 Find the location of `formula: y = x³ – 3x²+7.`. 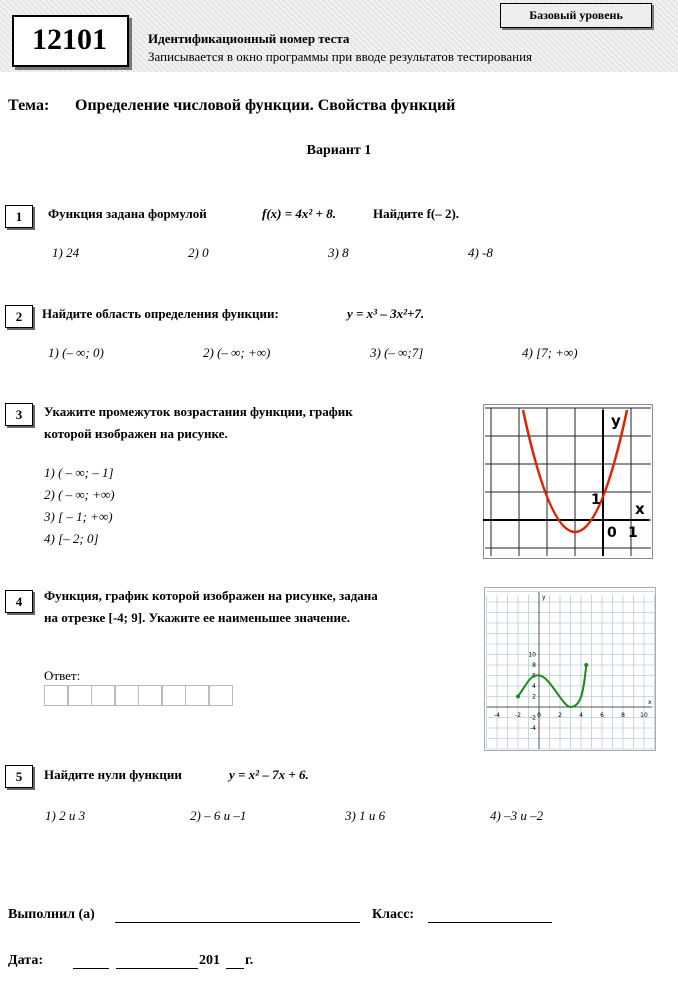

formula: y = x³ – 3x²+7. is located at coordinates (386, 313).